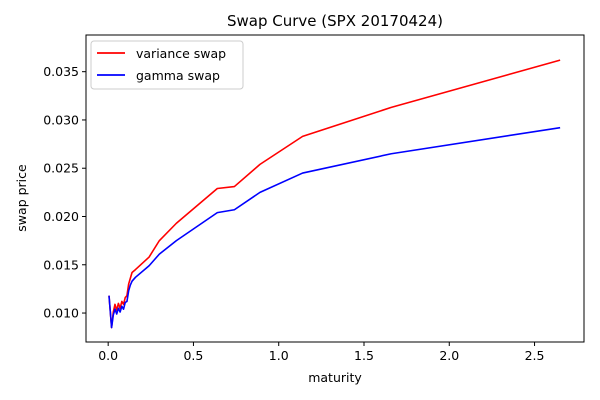 The image size is (600, 400). What do you see at coordinates (61, 216) in the screenshot?
I see `y-tick-label: 0.020` at bounding box center [61, 216].